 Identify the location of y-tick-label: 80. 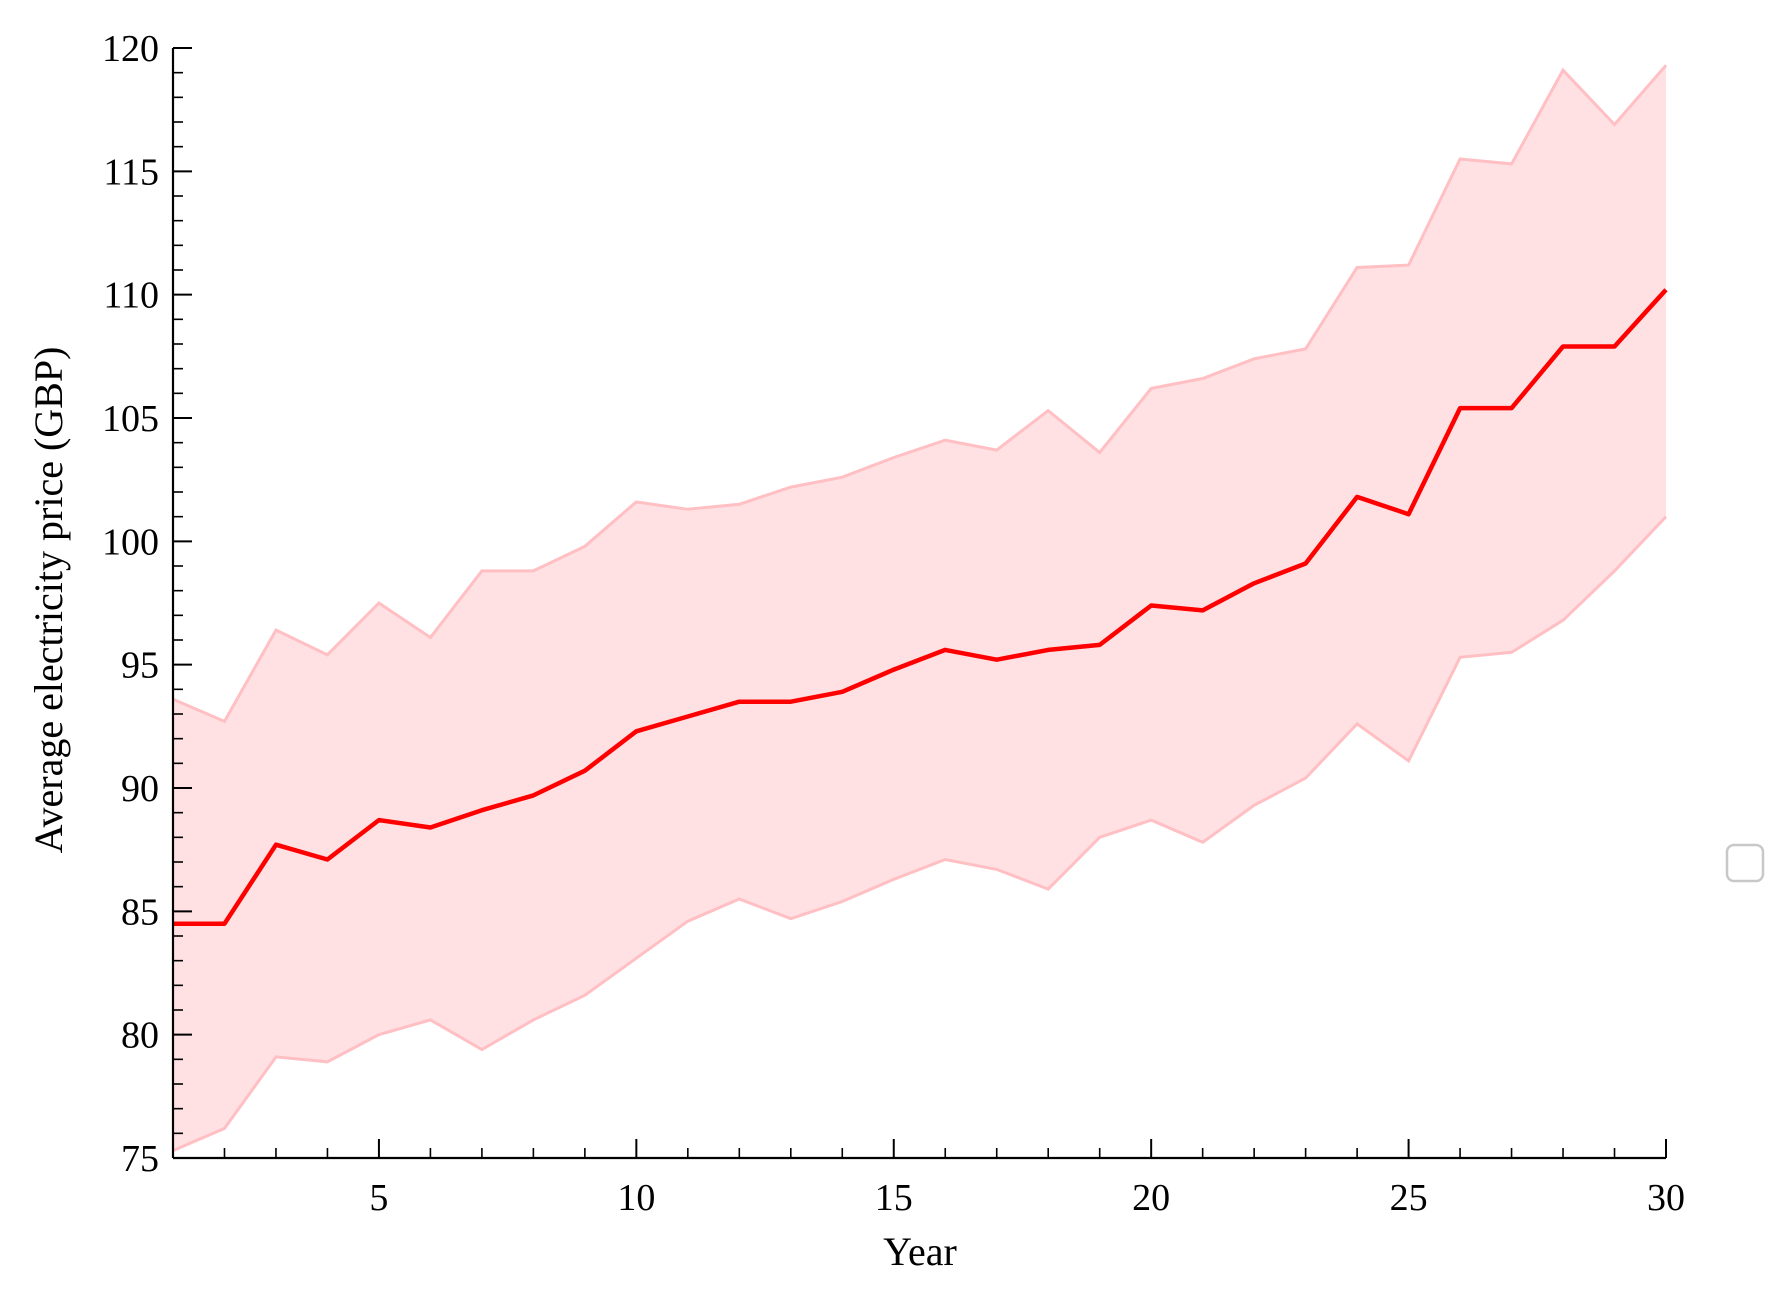
(140, 1036).